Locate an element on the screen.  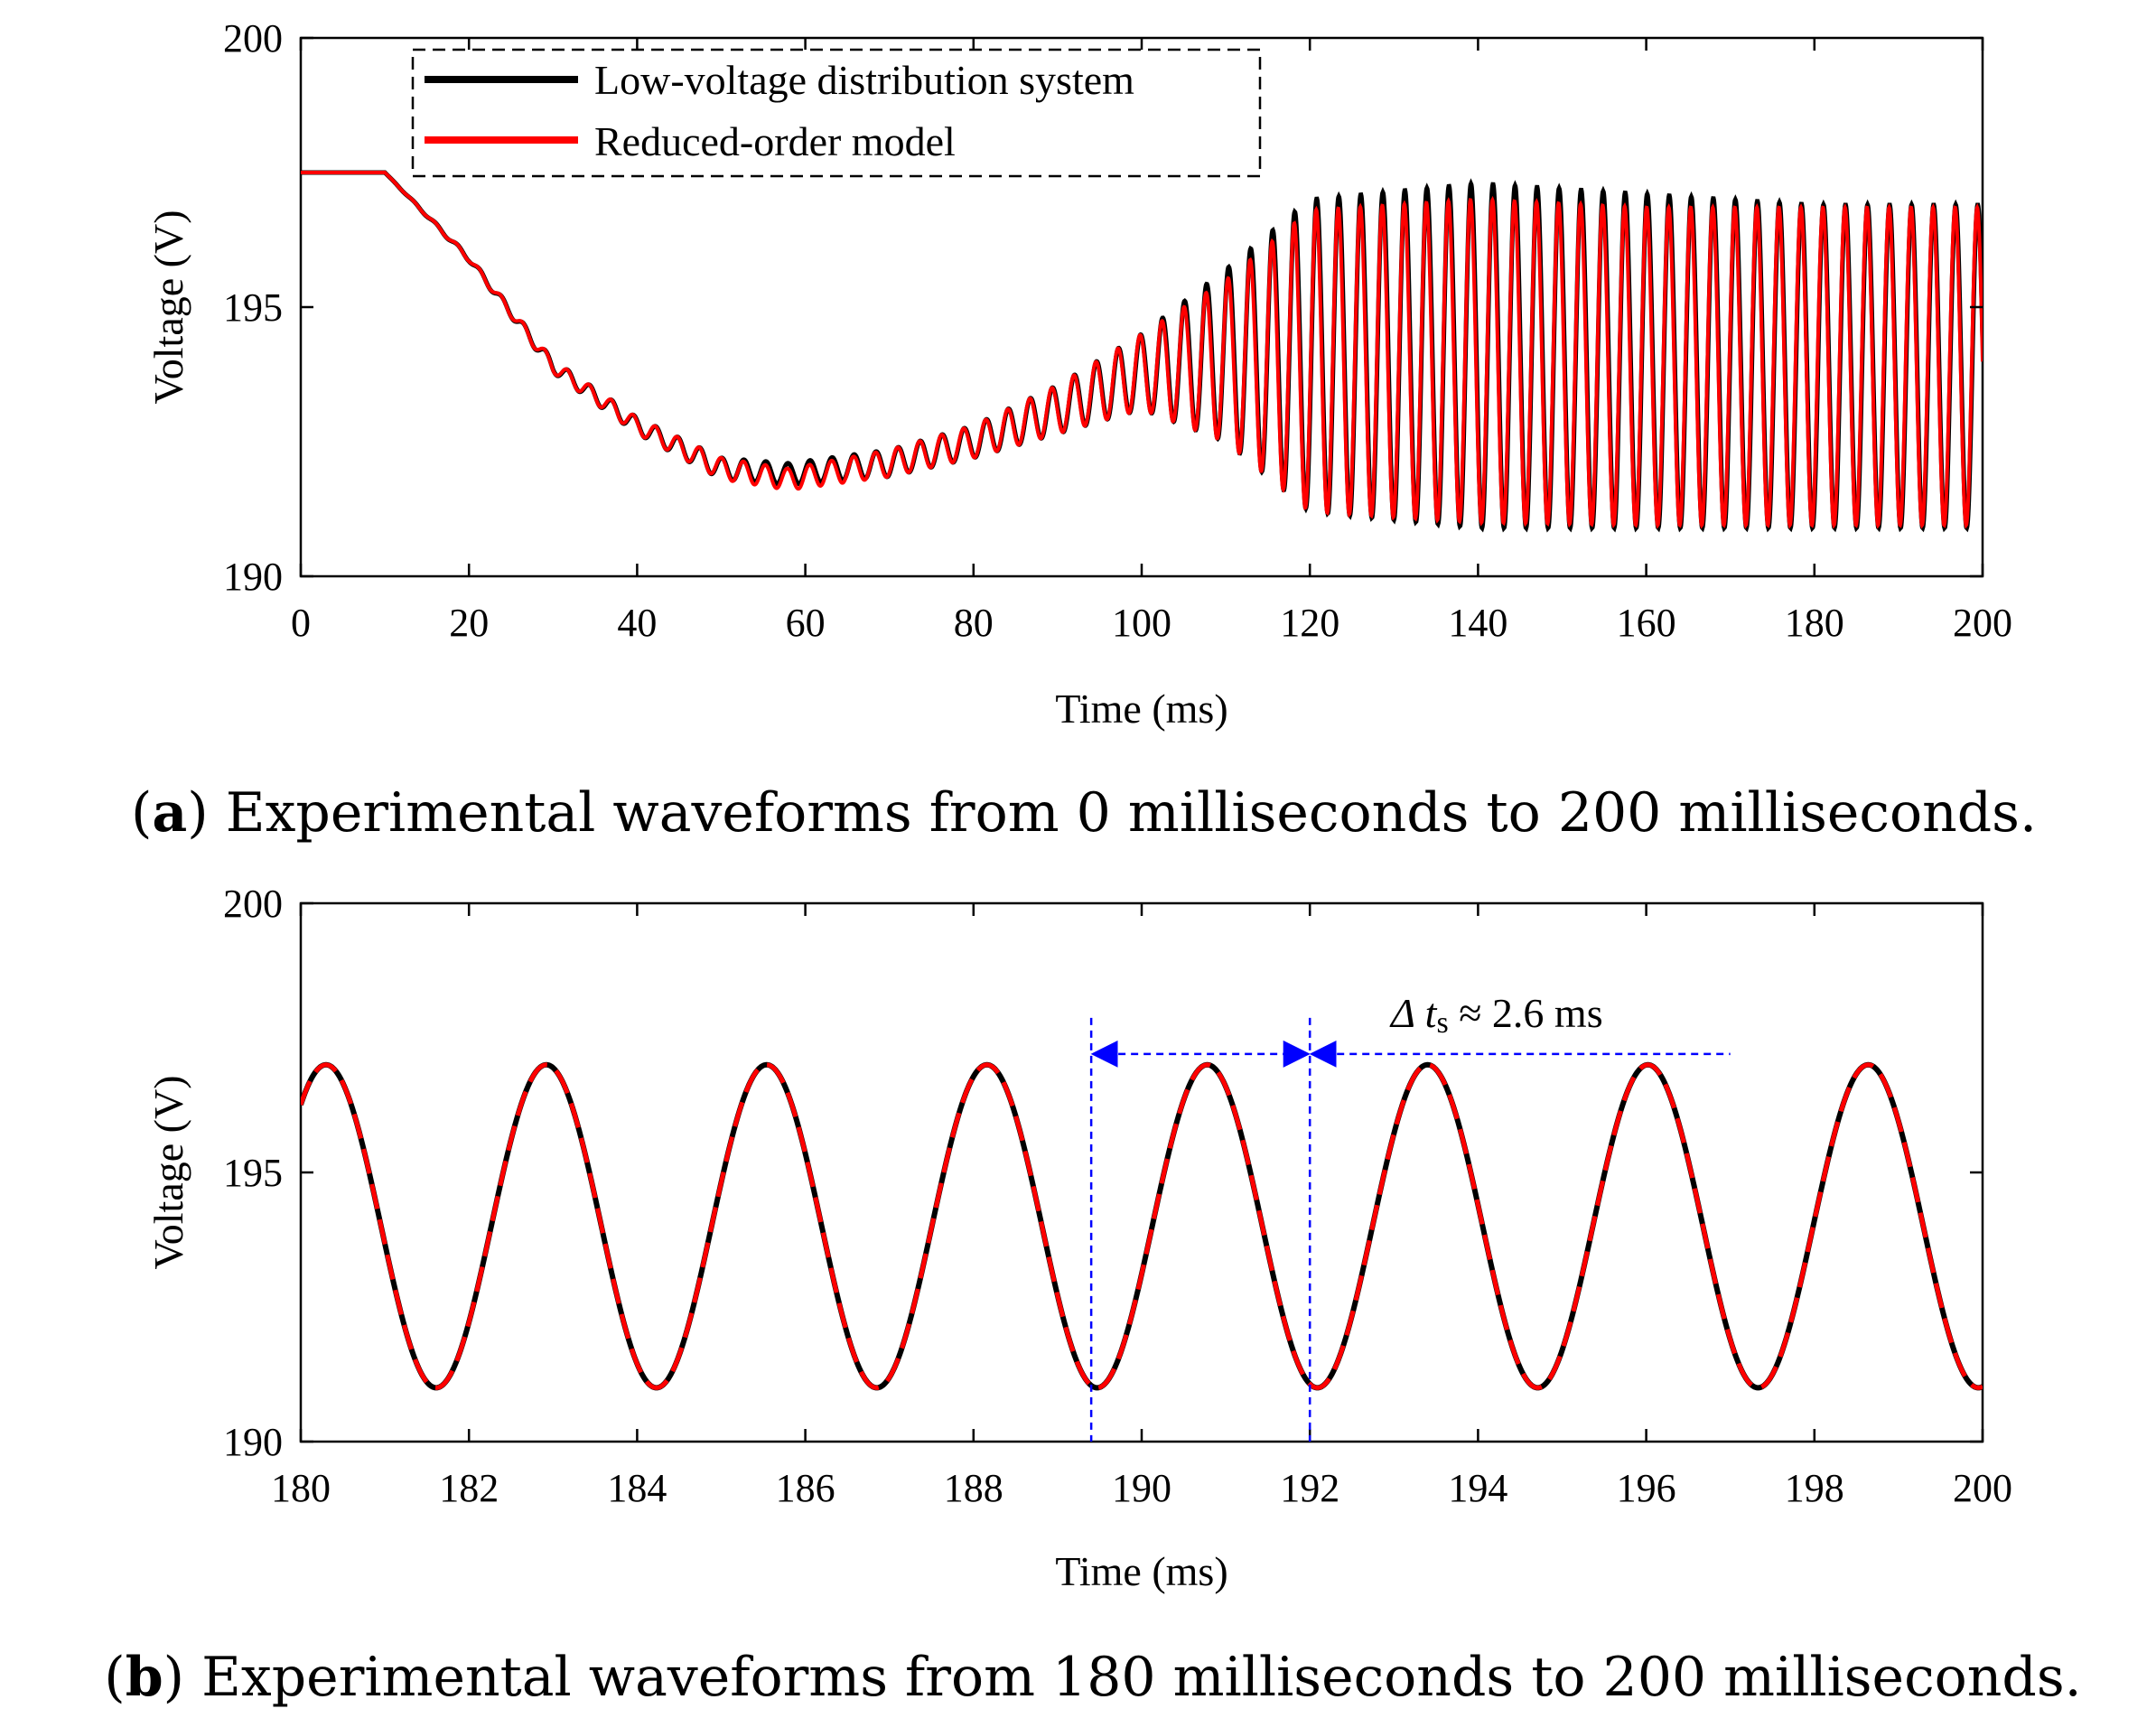
chart-b-xtick-label: 188 is located at coordinates (974, 1488).